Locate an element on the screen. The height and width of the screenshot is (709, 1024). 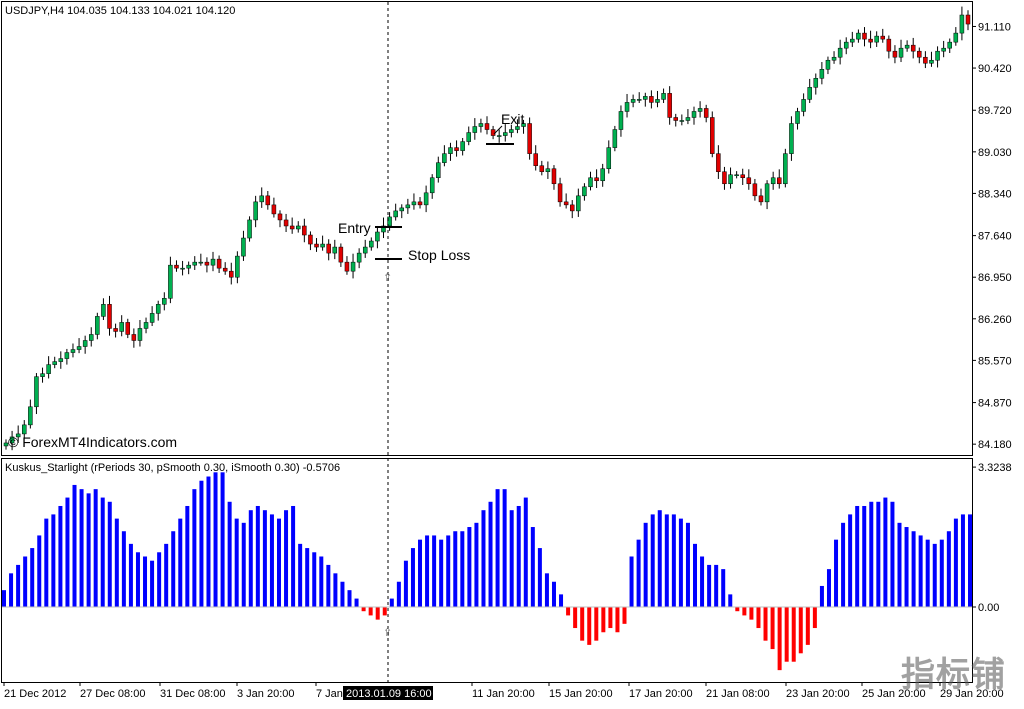
copyright-label: © ForexMT4Indicators.com is located at coordinates (92, 442).